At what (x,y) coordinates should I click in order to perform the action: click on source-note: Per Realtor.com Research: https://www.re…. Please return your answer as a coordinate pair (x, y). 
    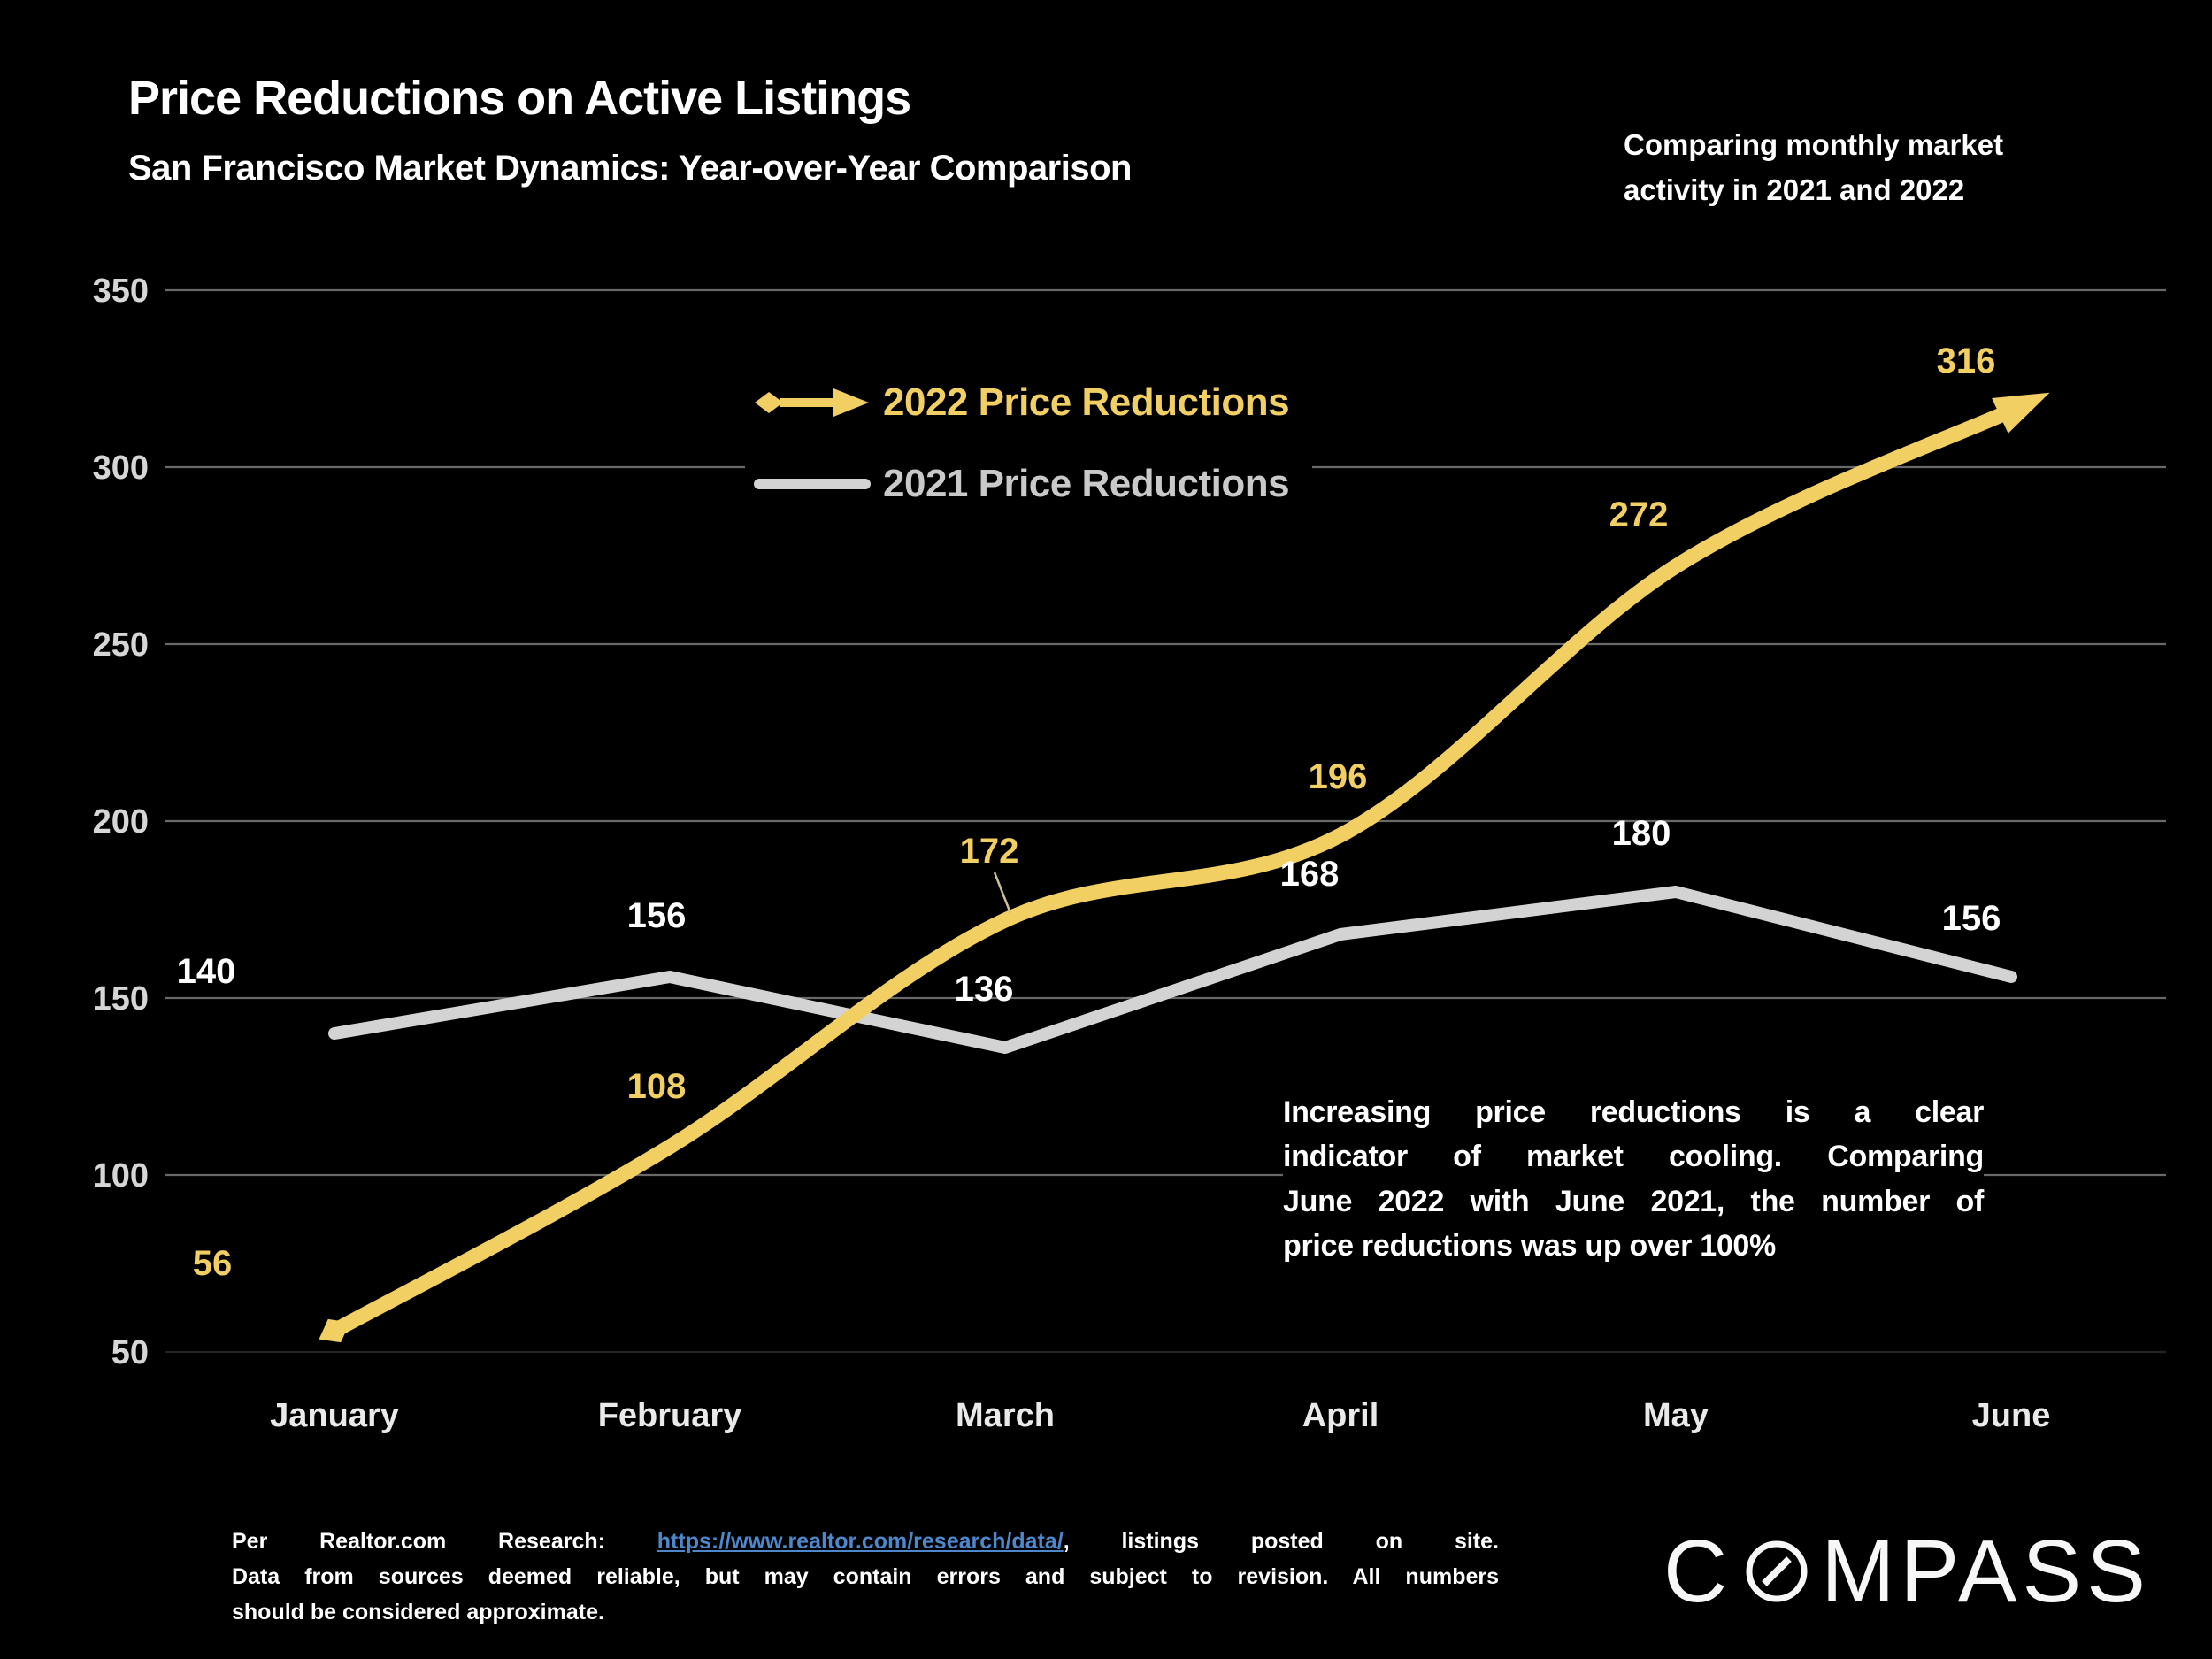
    Looking at the image, I should click on (866, 1577).